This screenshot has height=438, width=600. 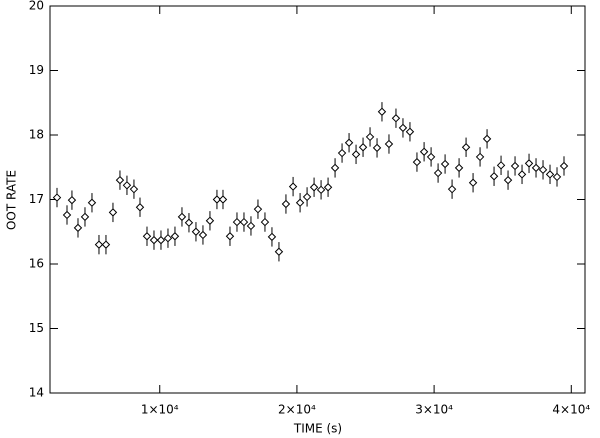 What do you see at coordinates (434, 410) in the screenshot?
I see `x-tick-label: 3×10⁴` at bounding box center [434, 410].